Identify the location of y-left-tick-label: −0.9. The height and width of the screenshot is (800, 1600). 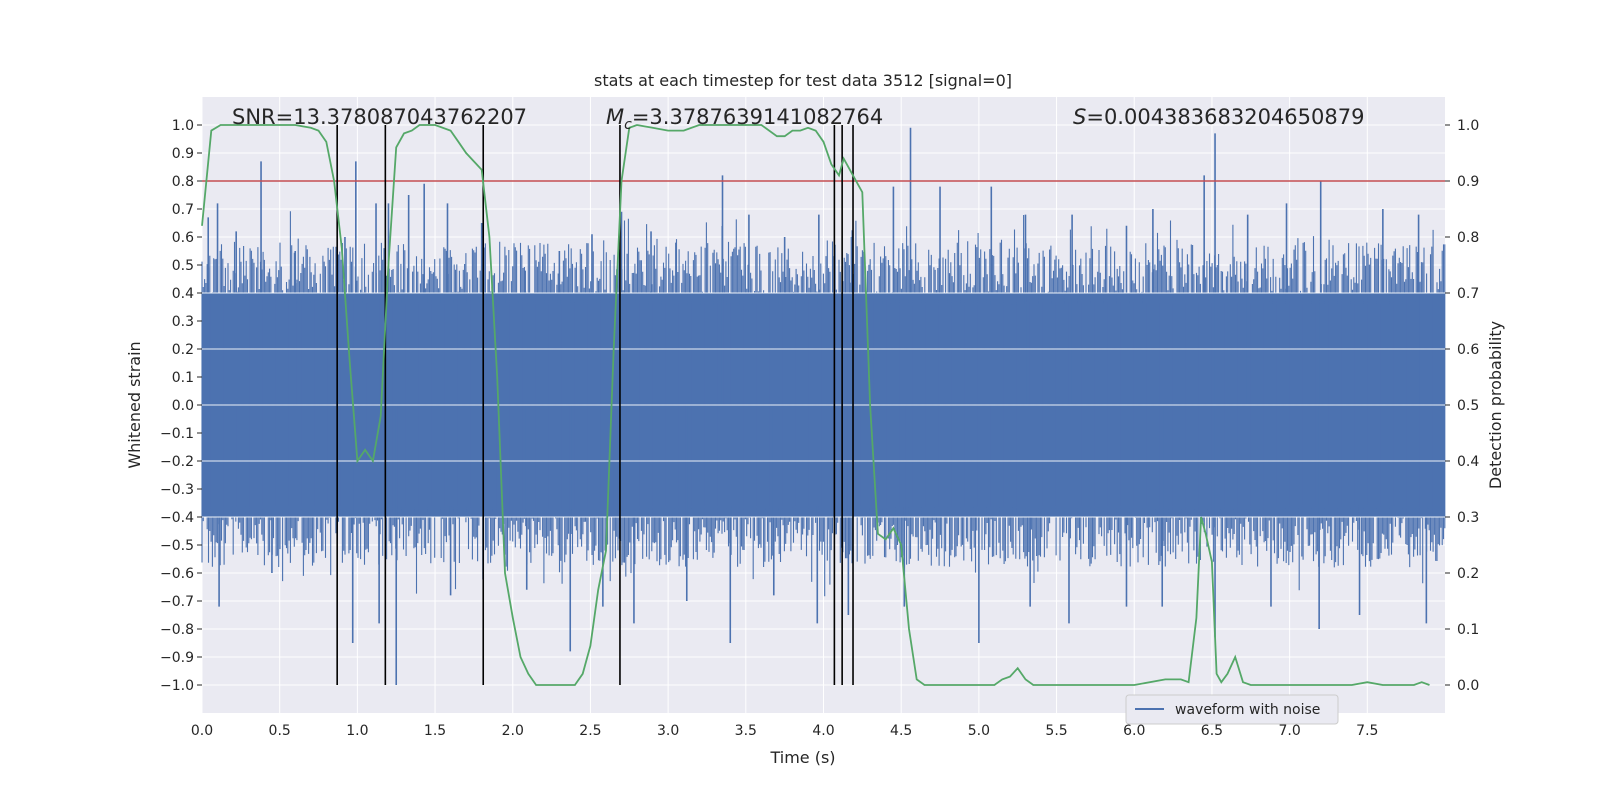
(177, 658).